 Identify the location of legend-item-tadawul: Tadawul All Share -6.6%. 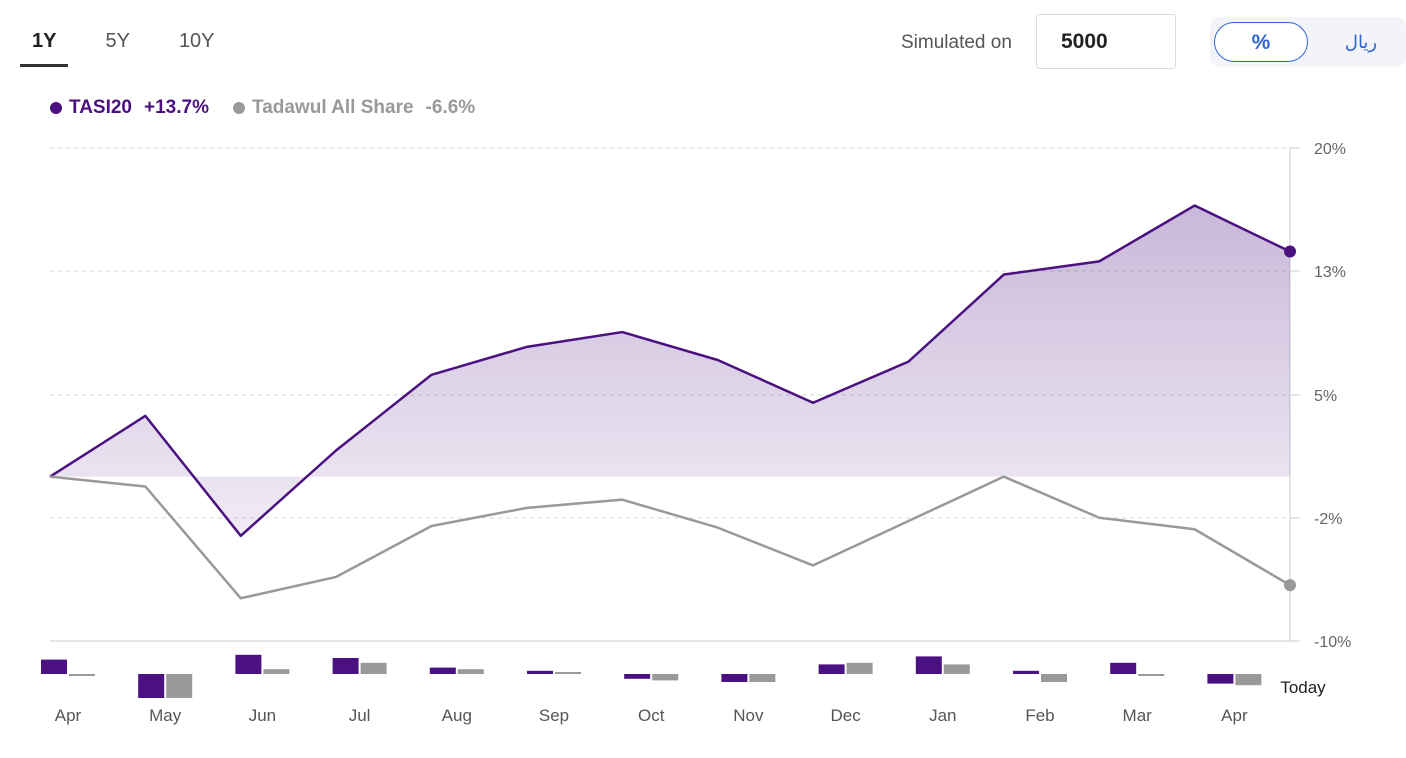
(354, 108).